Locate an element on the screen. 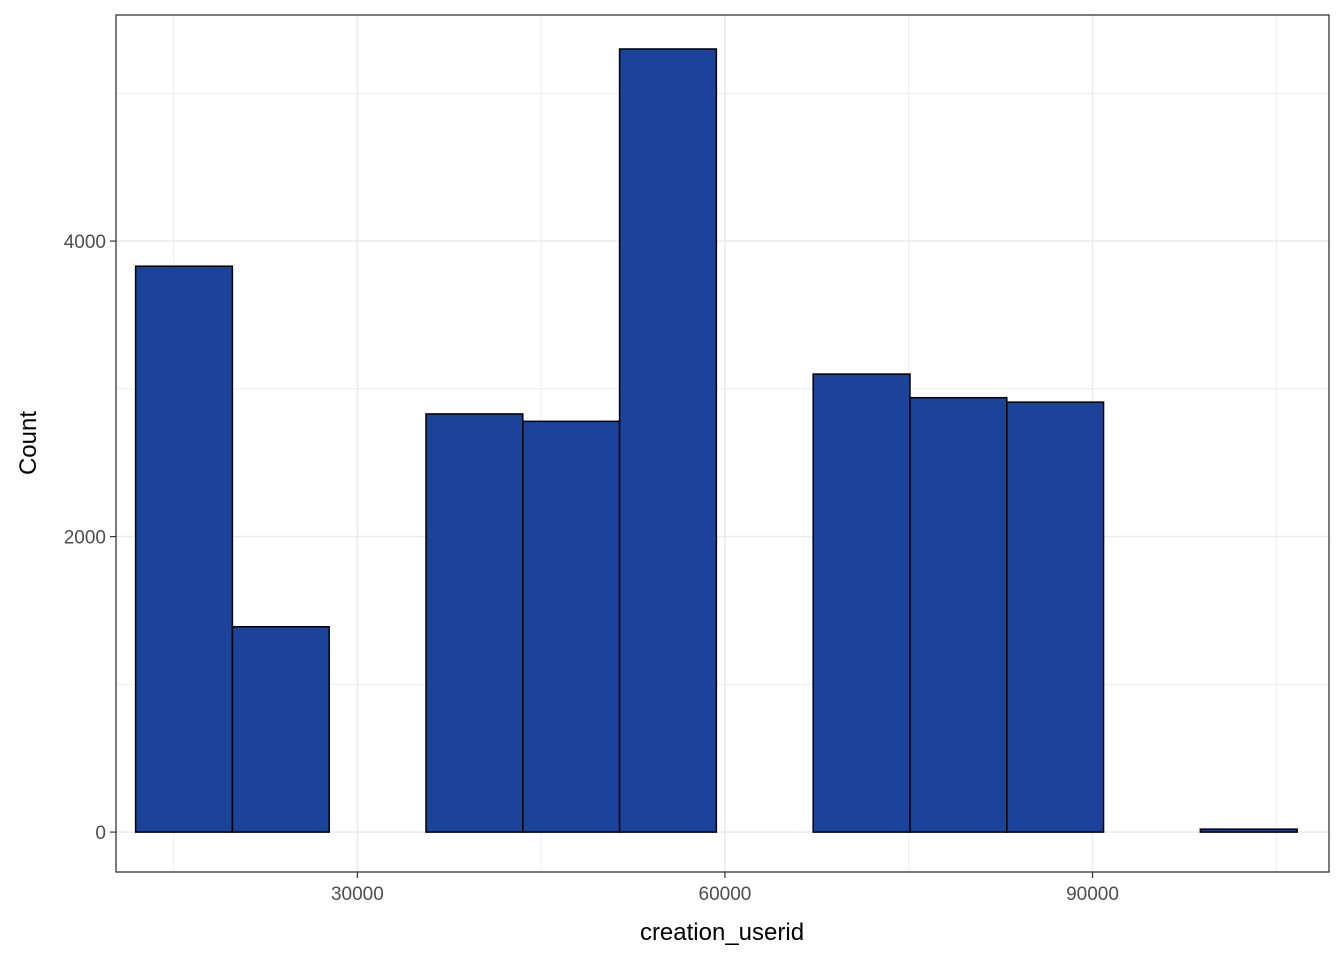 This screenshot has width=1344, height=960. y-tick-label: 4000 is located at coordinates (85, 242).